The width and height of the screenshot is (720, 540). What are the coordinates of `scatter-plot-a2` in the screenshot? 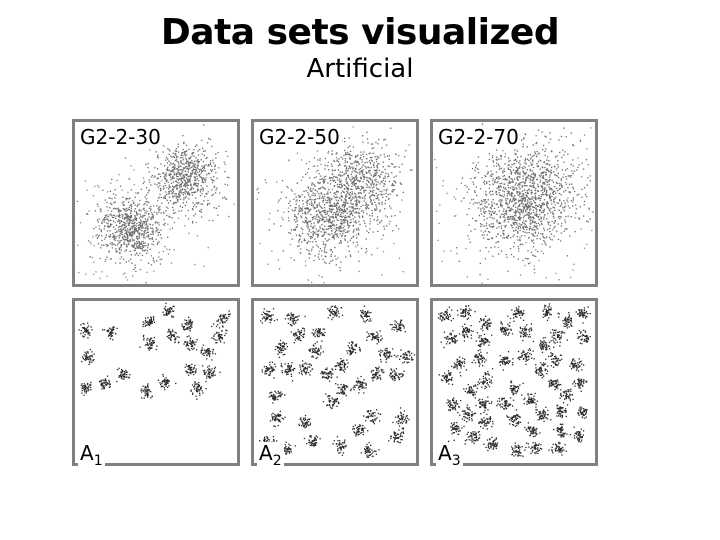 It's located at (337, 381).